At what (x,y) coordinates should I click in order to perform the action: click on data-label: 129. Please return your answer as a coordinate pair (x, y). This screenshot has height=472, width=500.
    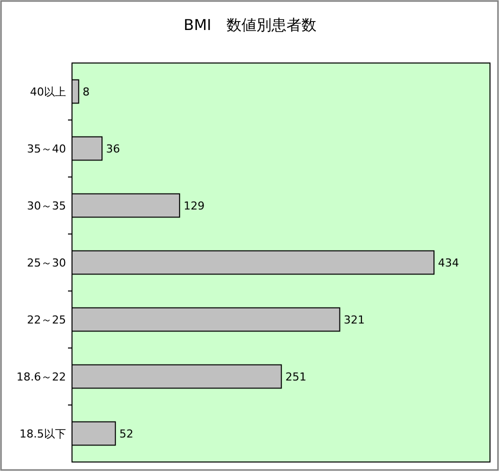
    Looking at the image, I should click on (194, 206).